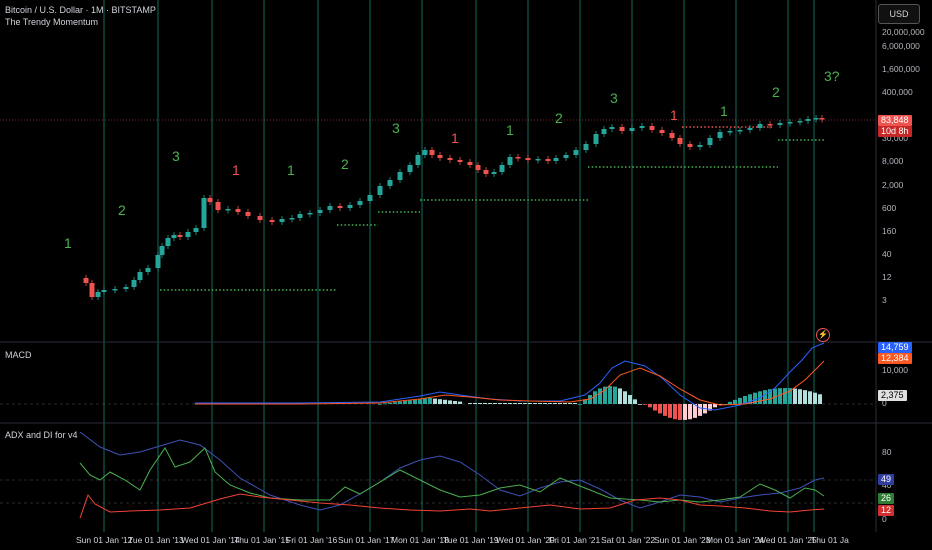 The height and width of the screenshot is (550, 932). I want to click on price-tick: 12, so click(887, 277).